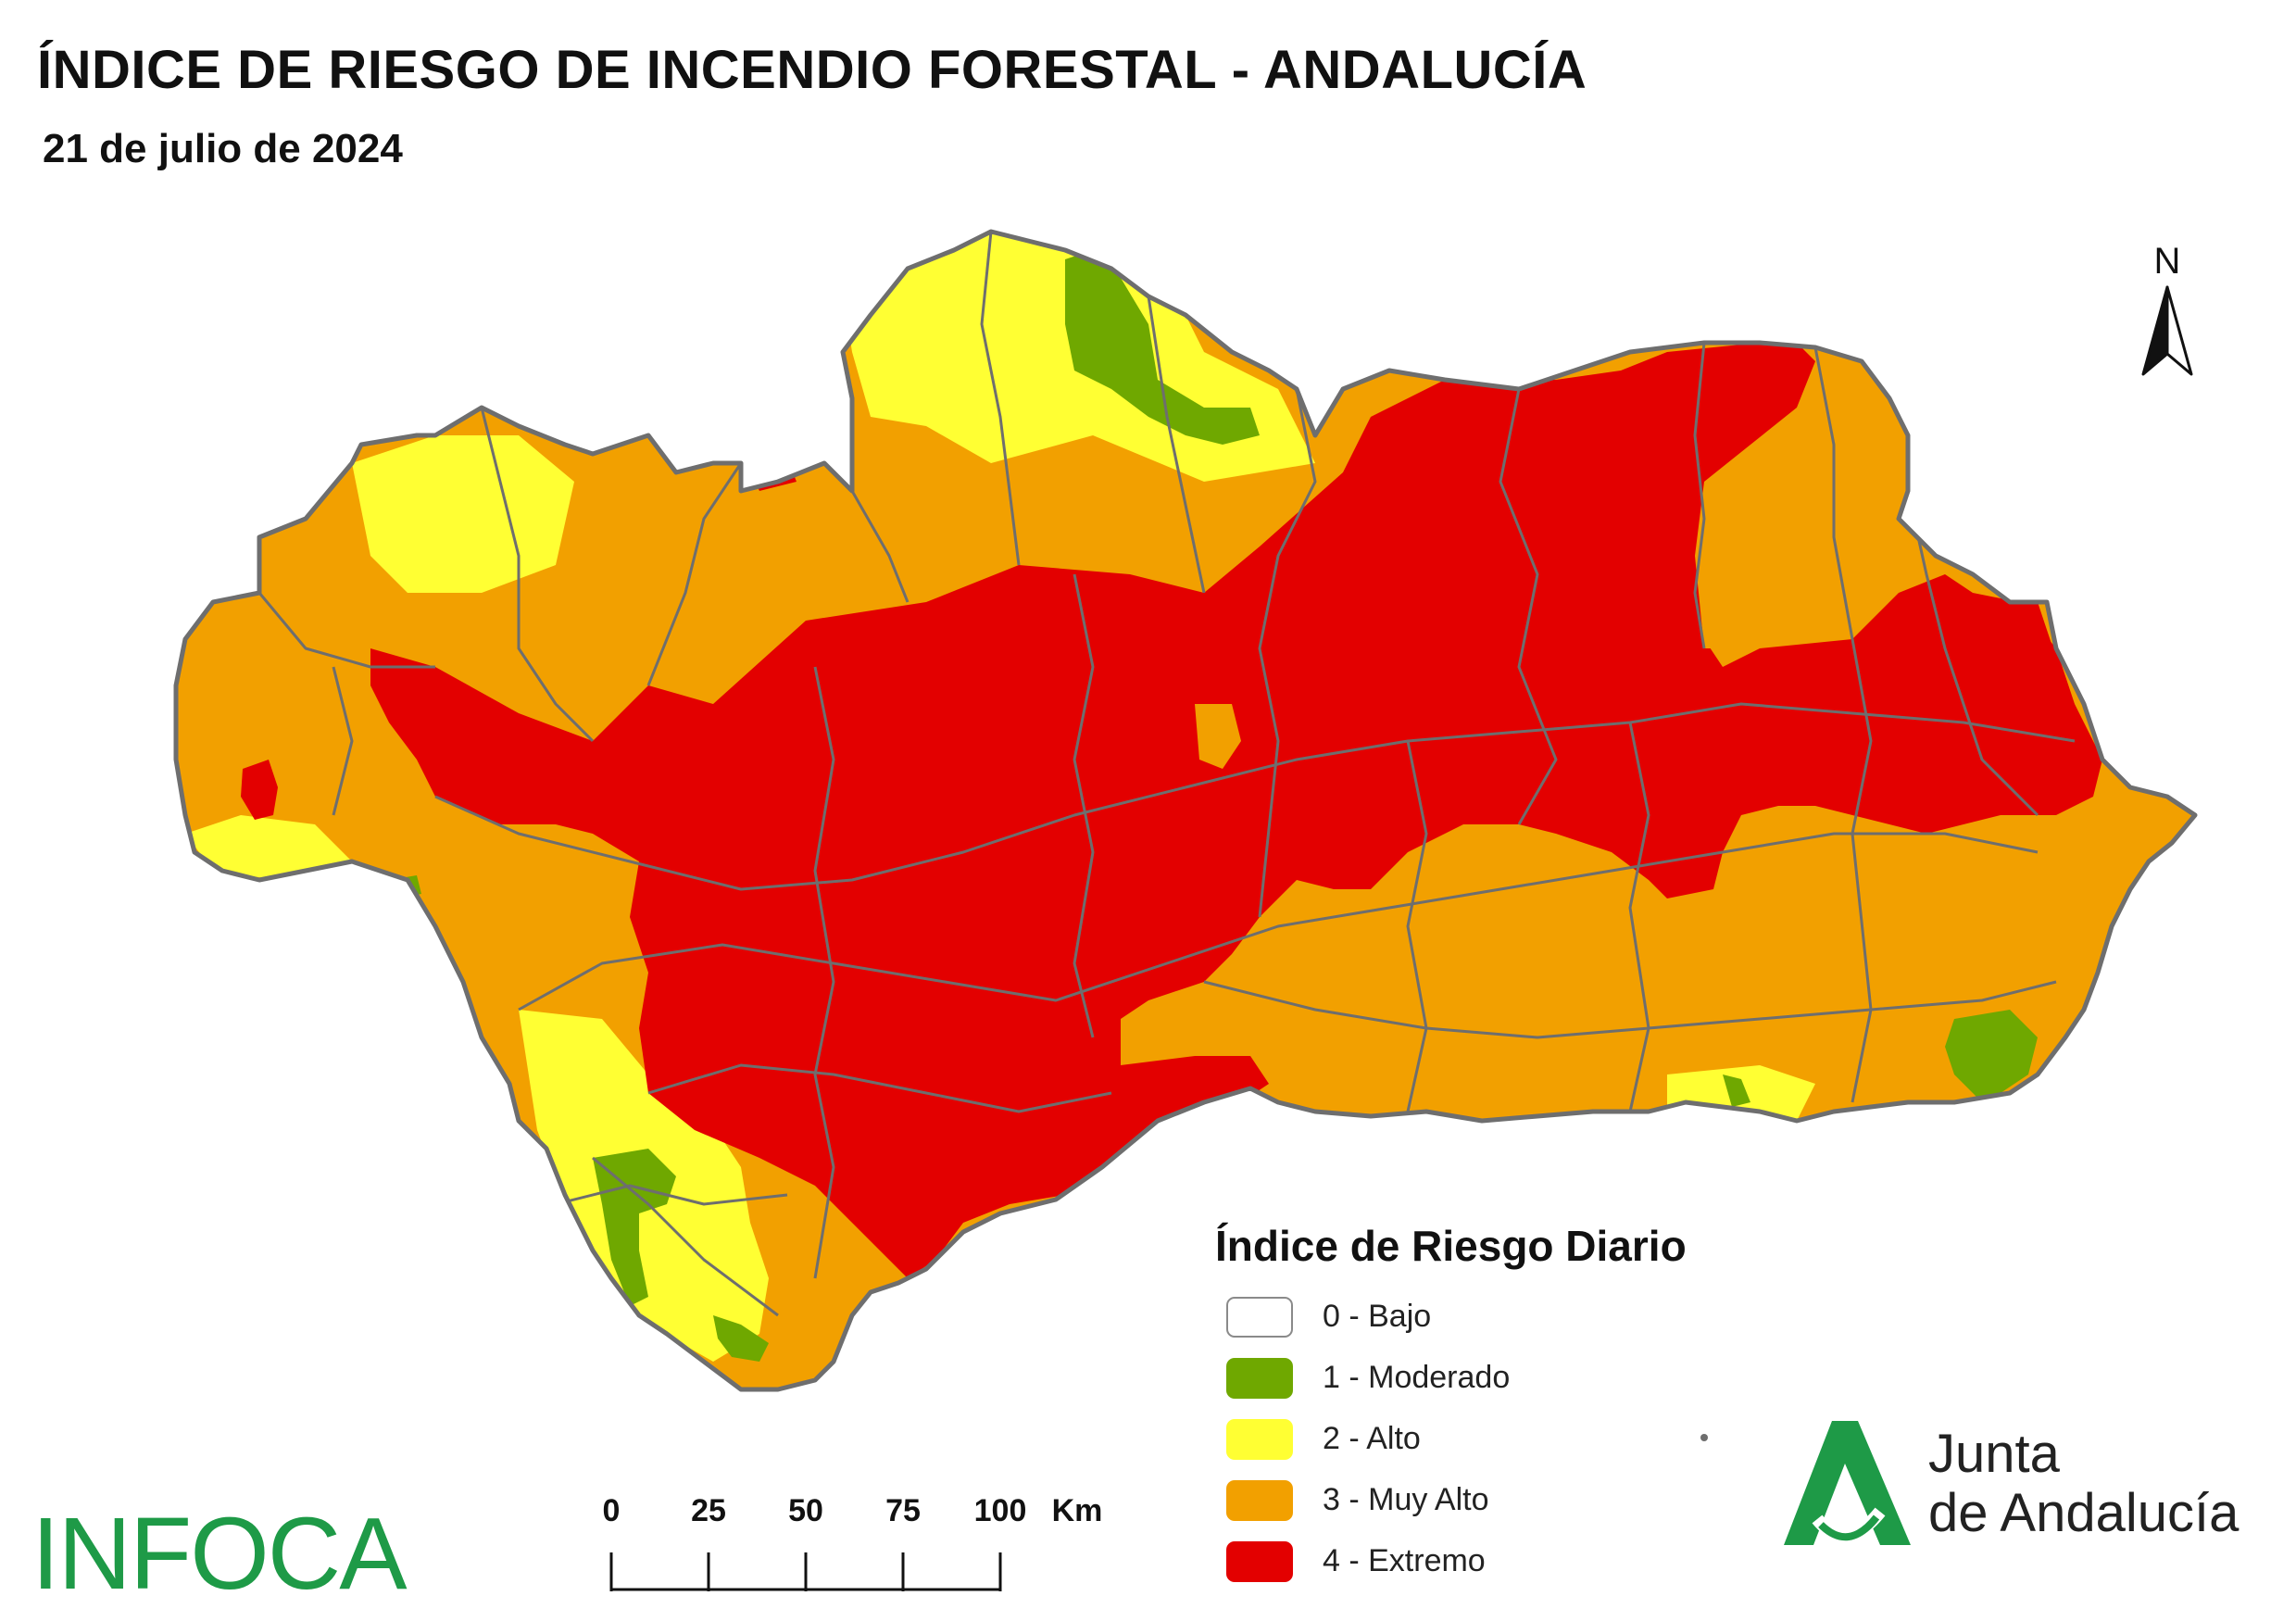 This screenshot has width=2296, height=1621. What do you see at coordinates (1377, 1316) in the screenshot?
I see `legend-label-bajo: 0 - Bajo` at bounding box center [1377, 1316].